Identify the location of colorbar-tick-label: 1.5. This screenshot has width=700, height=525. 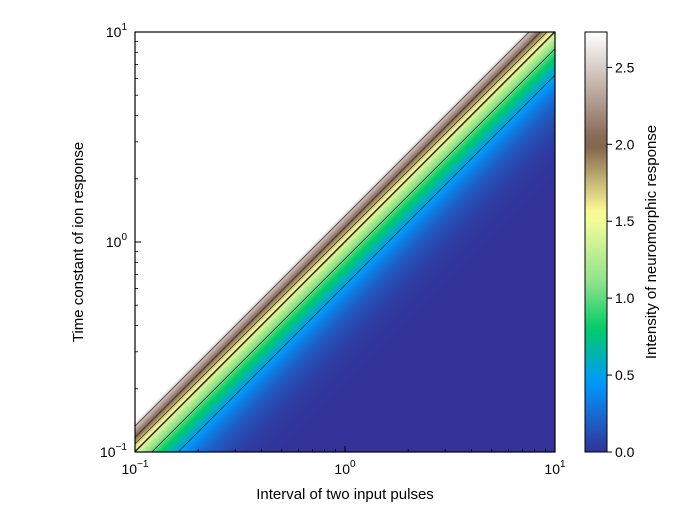
(625, 221).